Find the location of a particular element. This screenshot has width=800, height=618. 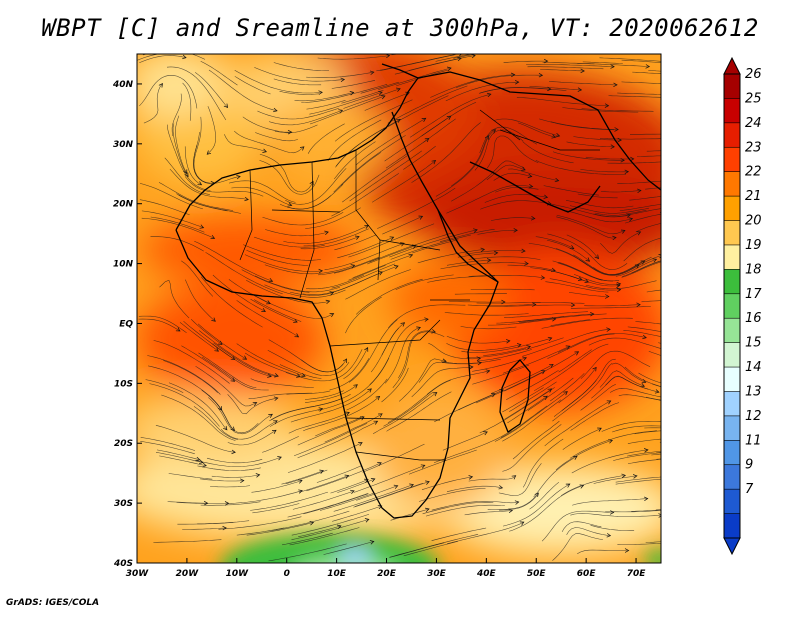

colorbar-label: 16 is located at coordinates (753, 318).